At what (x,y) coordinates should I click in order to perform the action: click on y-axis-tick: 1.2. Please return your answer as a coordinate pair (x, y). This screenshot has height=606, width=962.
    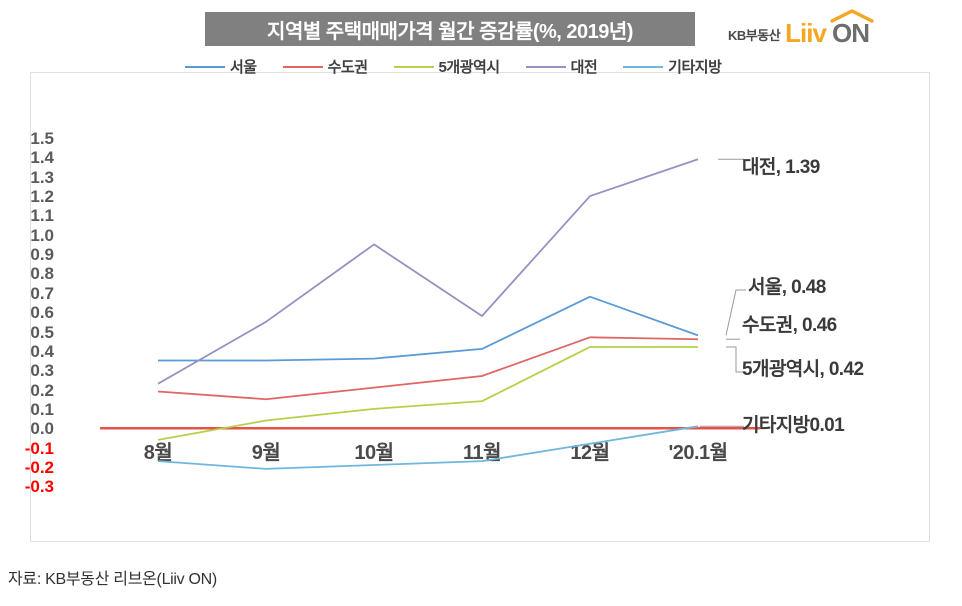
    Looking at the image, I should click on (42, 197).